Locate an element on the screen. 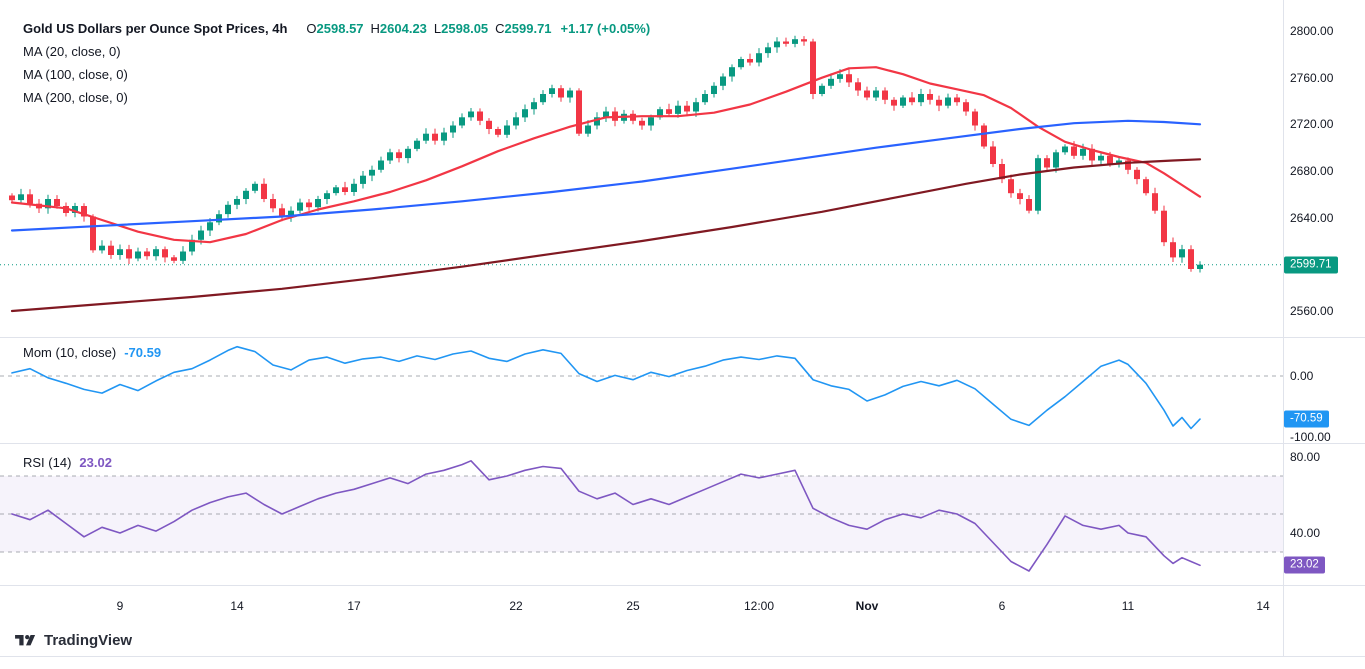 The height and width of the screenshot is (669, 1365). low-value: 2598.05 is located at coordinates (465, 28).